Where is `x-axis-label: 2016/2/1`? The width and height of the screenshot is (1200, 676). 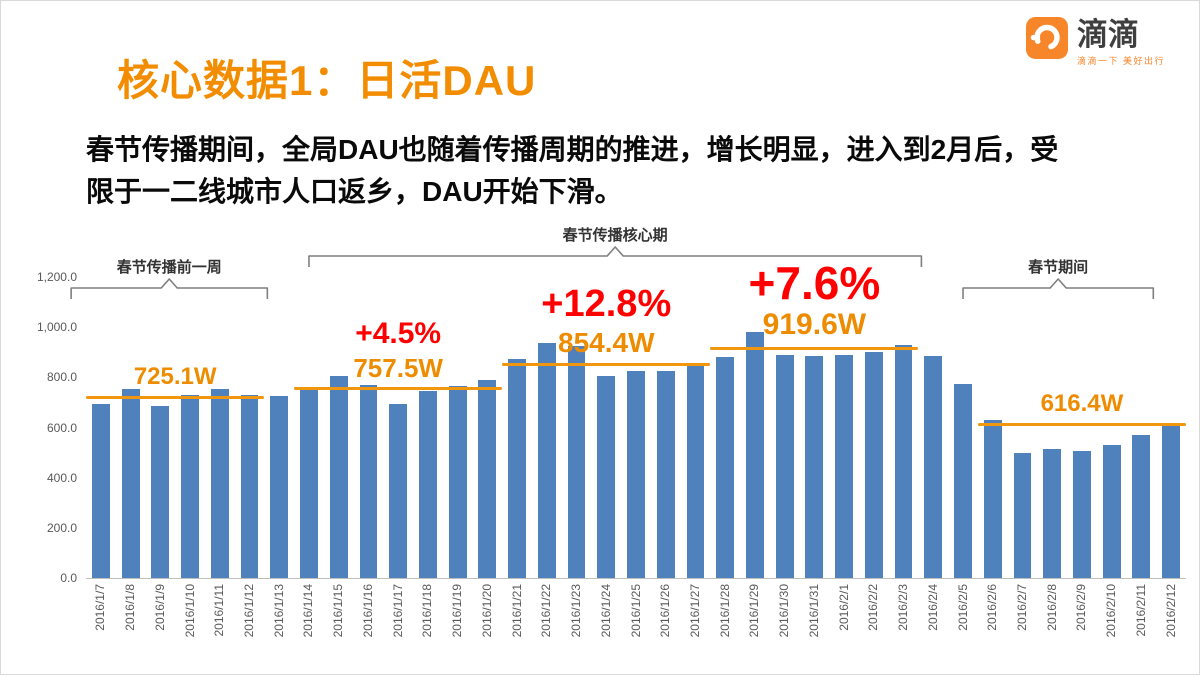 x-axis-label: 2016/2/1 is located at coordinates (843, 607).